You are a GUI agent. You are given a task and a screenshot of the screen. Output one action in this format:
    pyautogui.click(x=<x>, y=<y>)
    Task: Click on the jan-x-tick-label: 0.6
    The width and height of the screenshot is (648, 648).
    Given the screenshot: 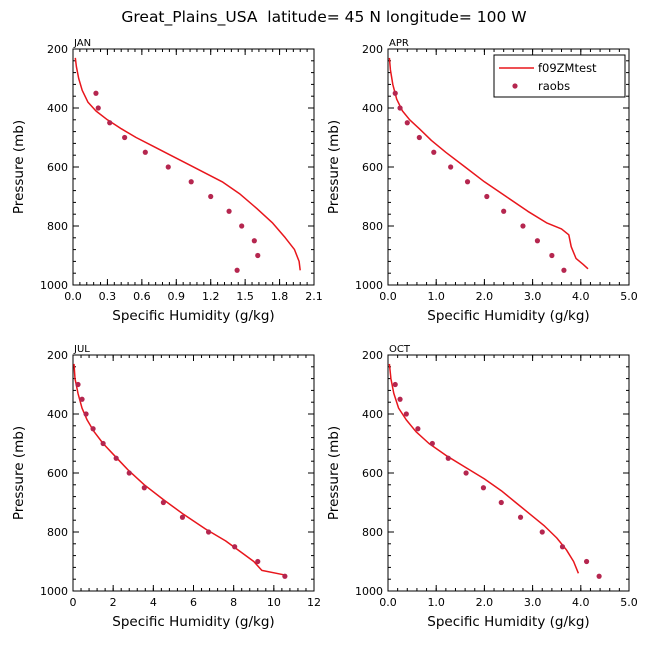 What is the action you would take?
    pyautogui.click(x=142, y=296)
    